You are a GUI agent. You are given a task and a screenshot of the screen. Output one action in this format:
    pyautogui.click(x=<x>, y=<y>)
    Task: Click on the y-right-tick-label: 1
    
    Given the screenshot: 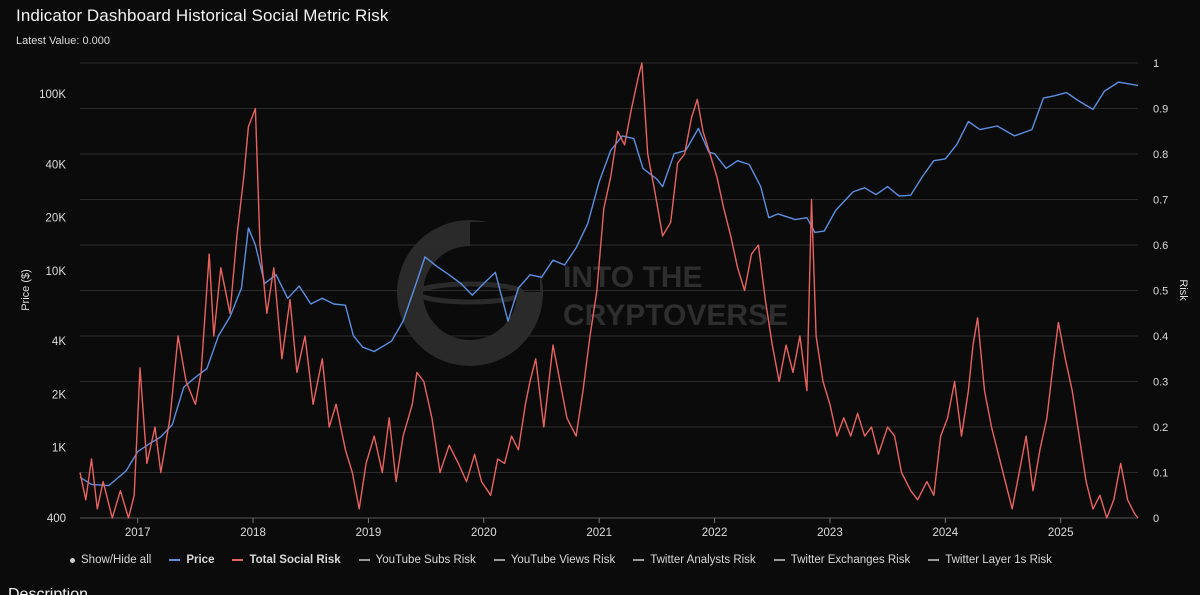 What is the action you would take?
    pyautogui.click(x=1156, y=64)
    